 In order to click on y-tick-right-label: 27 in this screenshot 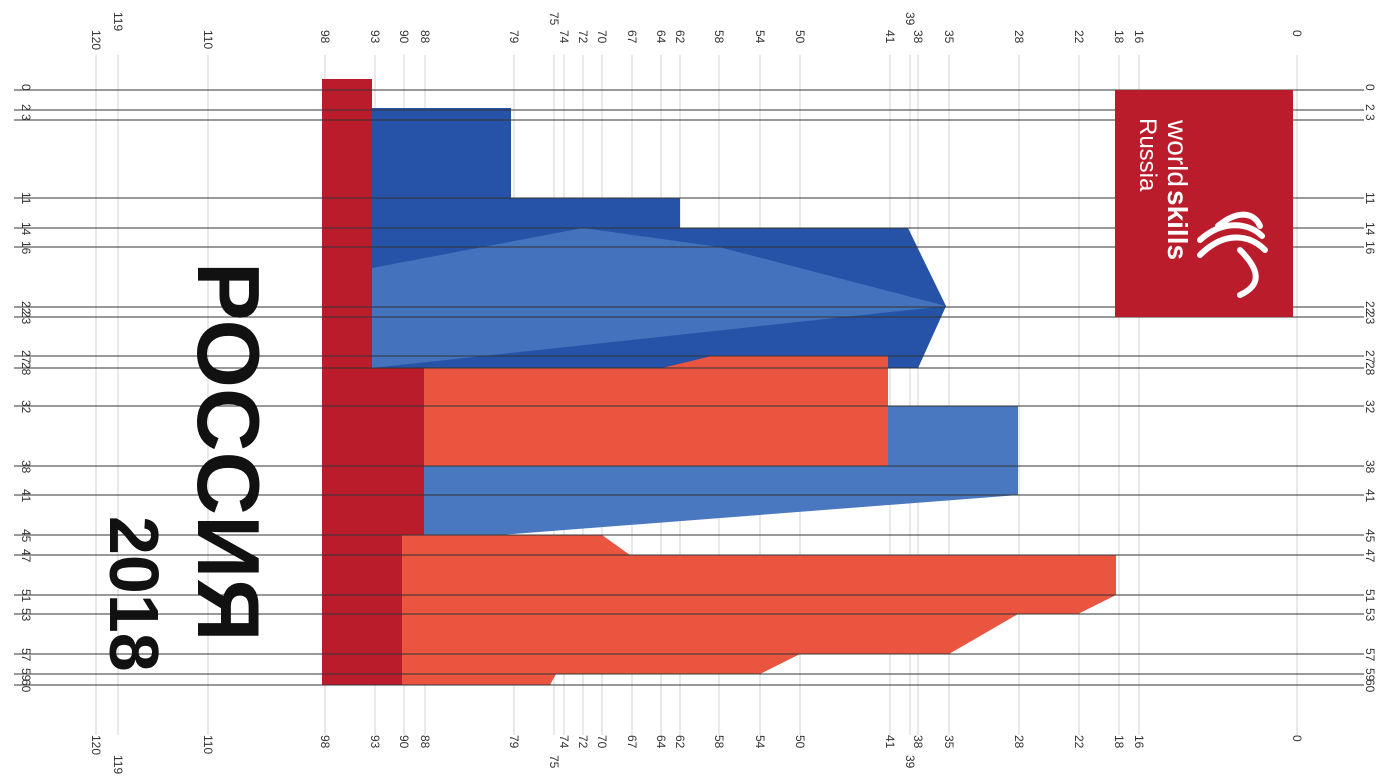, I will do `click(1370, 357)`.